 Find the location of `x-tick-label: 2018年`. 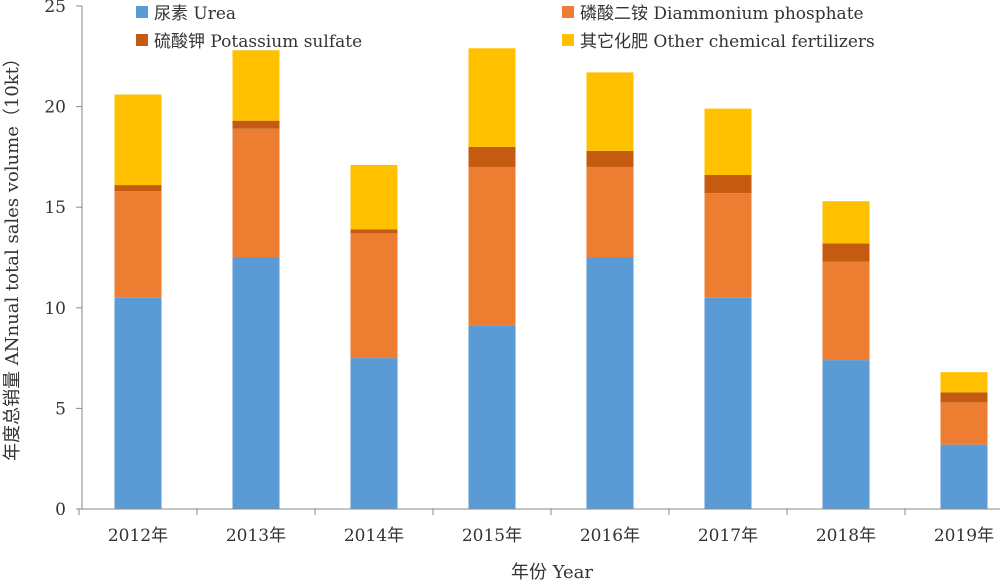

x-tick-label: 2018年 is located at coordinates (846, 536).